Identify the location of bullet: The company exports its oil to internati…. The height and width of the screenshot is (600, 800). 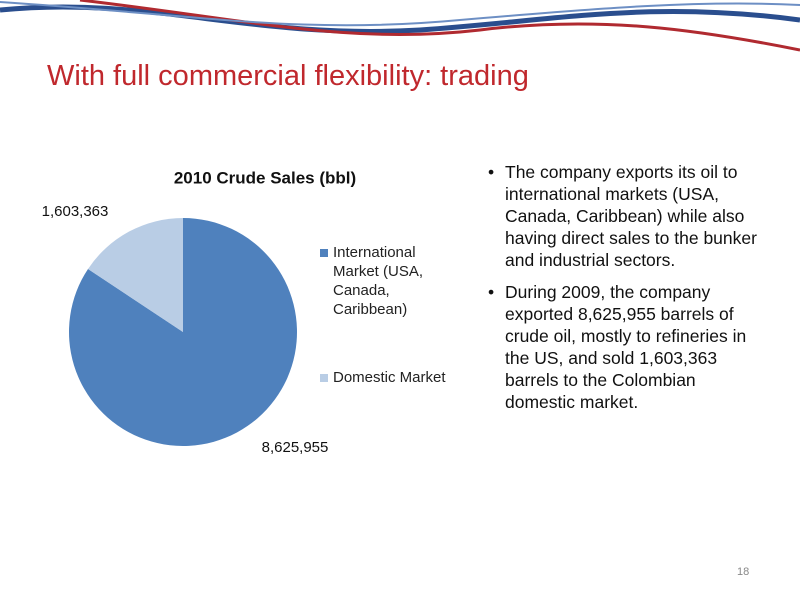
(626, 216).